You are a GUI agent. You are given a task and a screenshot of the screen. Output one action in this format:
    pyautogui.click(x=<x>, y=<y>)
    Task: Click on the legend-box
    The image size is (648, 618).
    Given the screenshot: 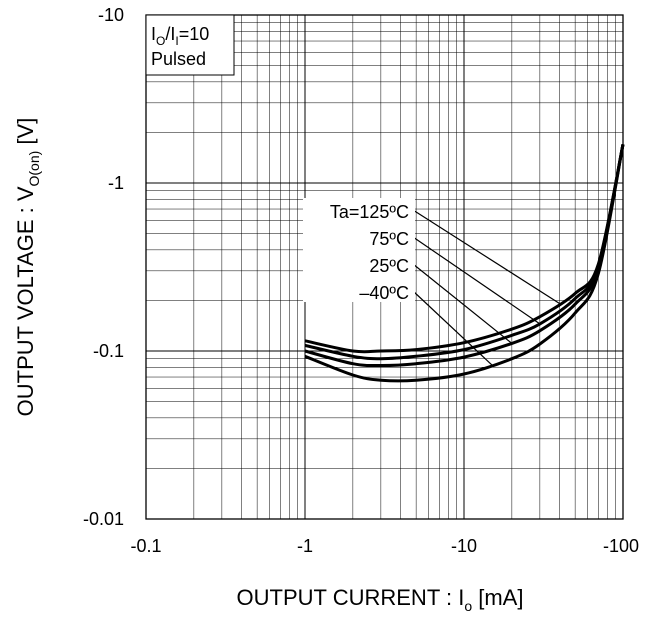 What is the action you would take?
    pyautogui.click(x=359, y=250)
    